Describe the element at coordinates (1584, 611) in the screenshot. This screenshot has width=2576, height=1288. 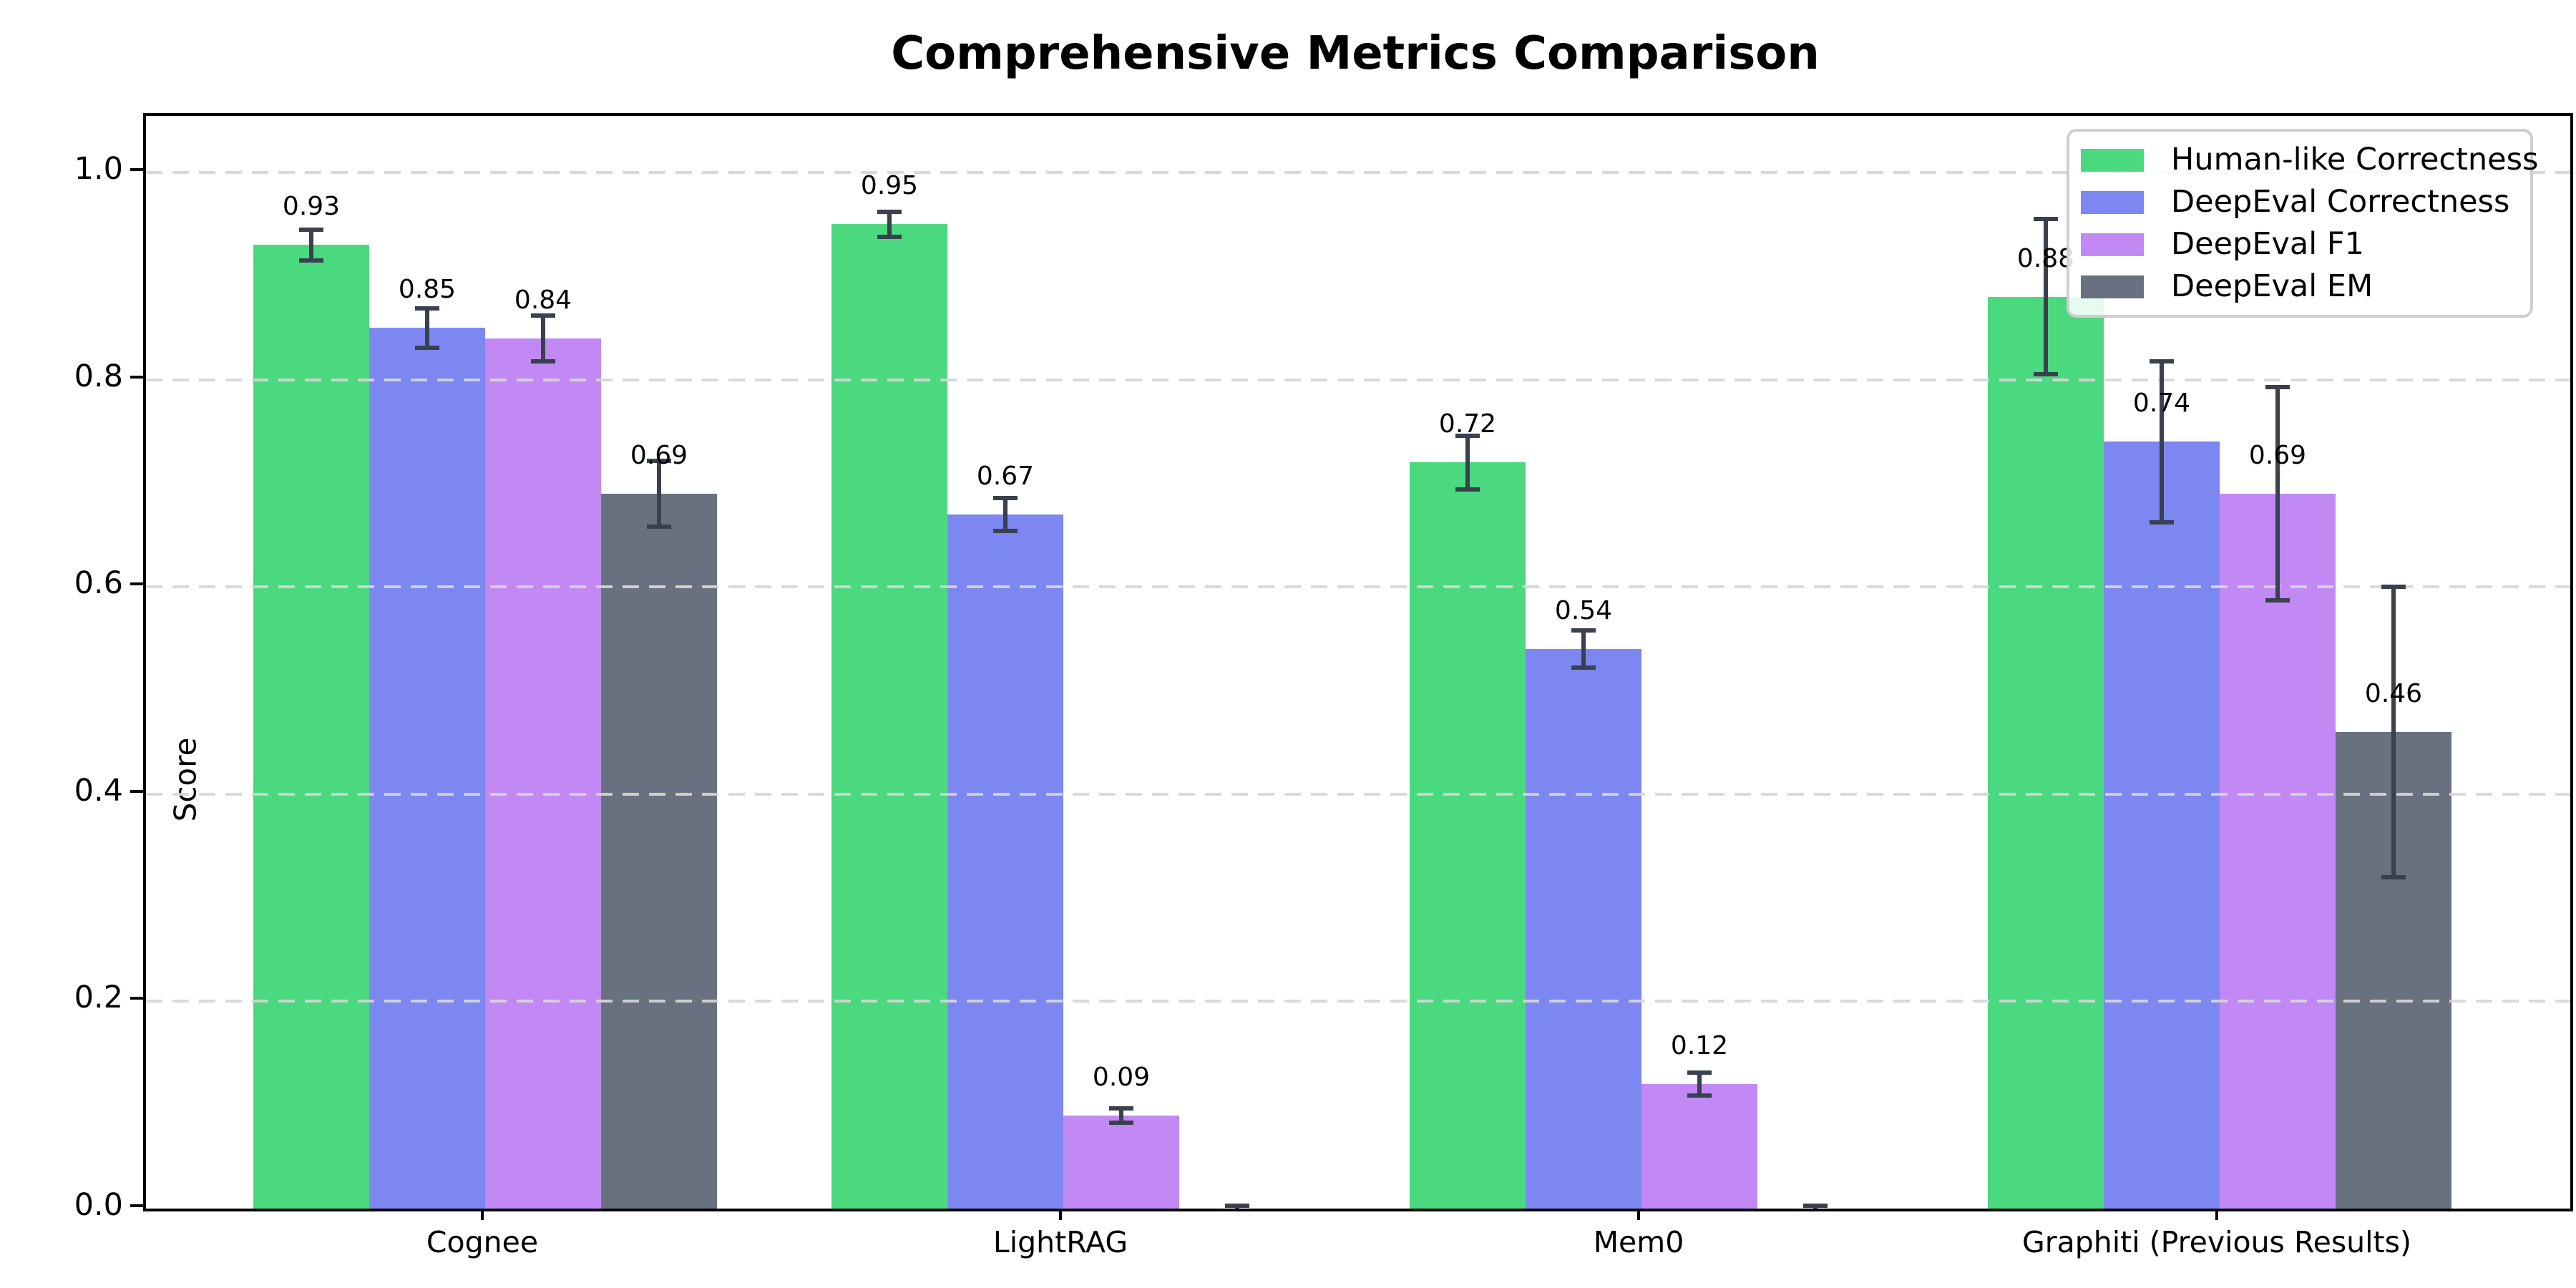
I see `bar-value-label: 0.54` at that location.